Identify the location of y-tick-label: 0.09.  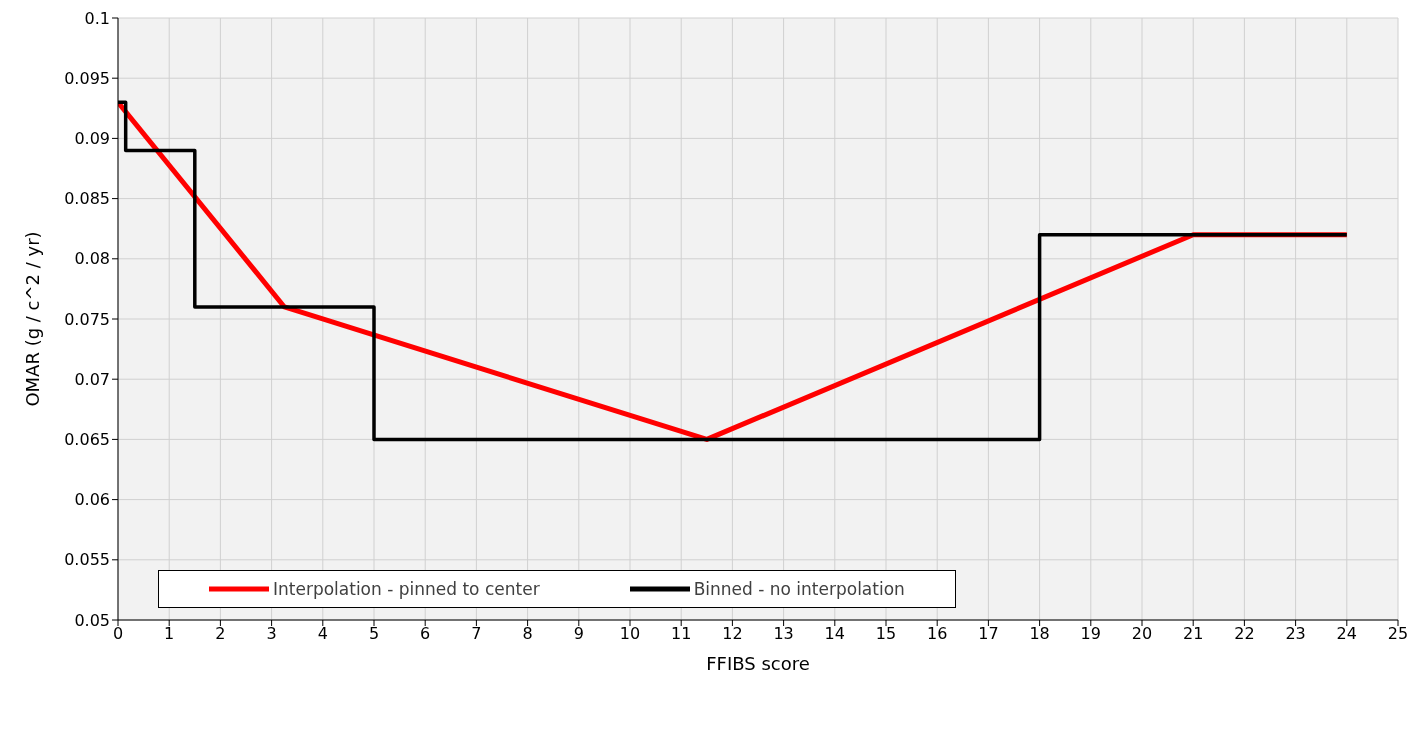
(92, 139).